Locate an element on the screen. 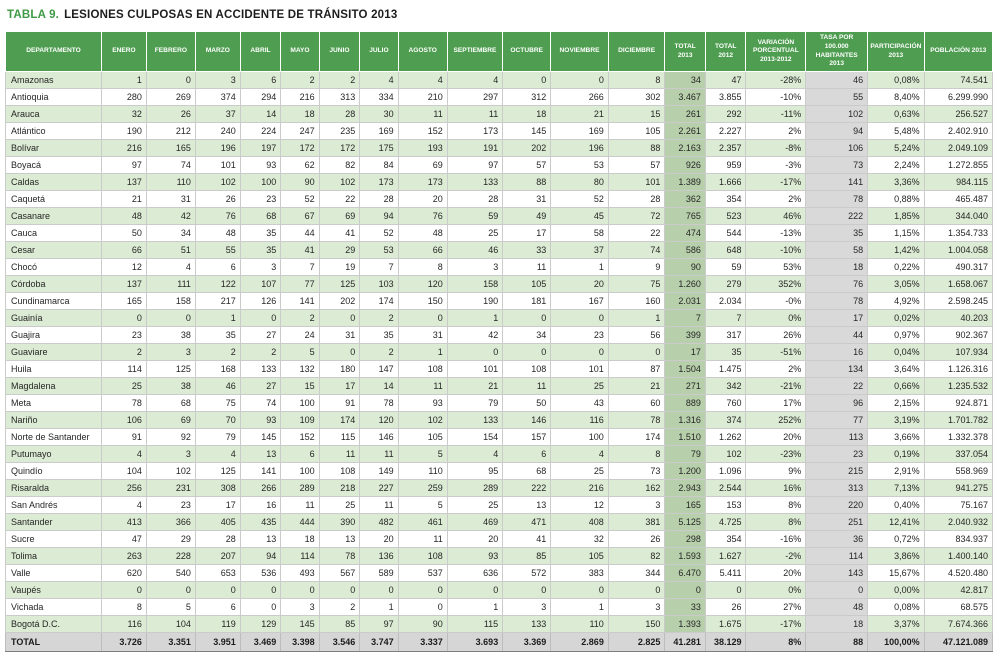 The height and width of the screenshot is (656, 998). noviembre-cell: 110 is located at coordinates (579, 624).